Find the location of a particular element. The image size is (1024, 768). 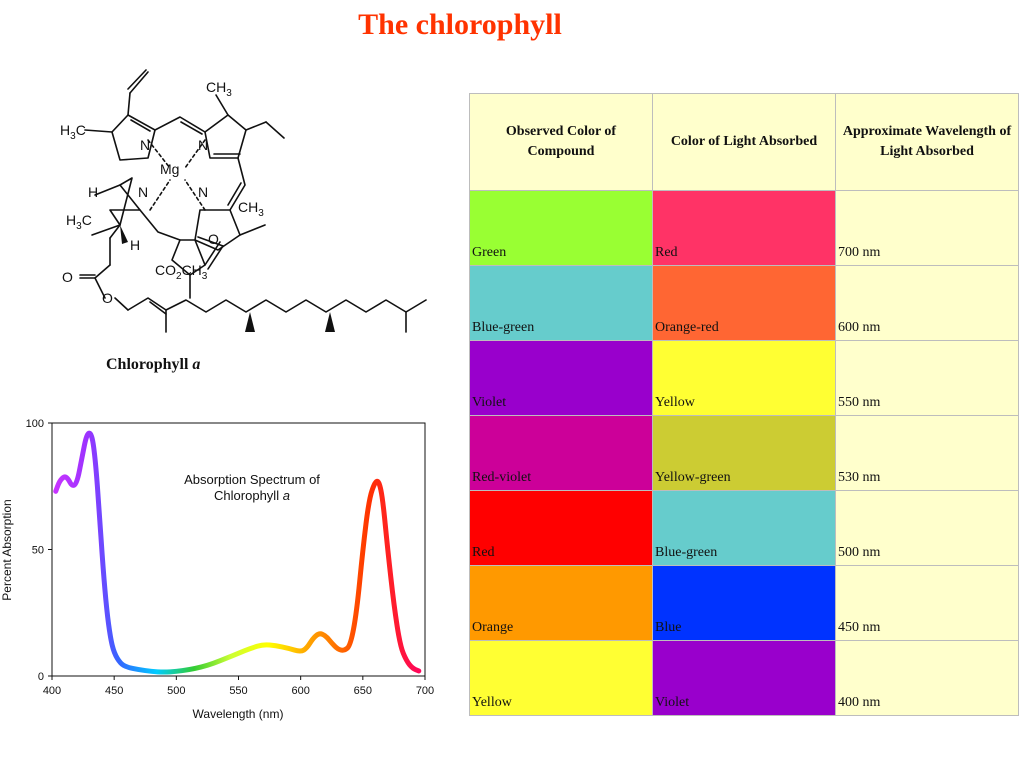

table-row: Red-violet Yellow-green 530 nm is located at coordinates (744, 453).